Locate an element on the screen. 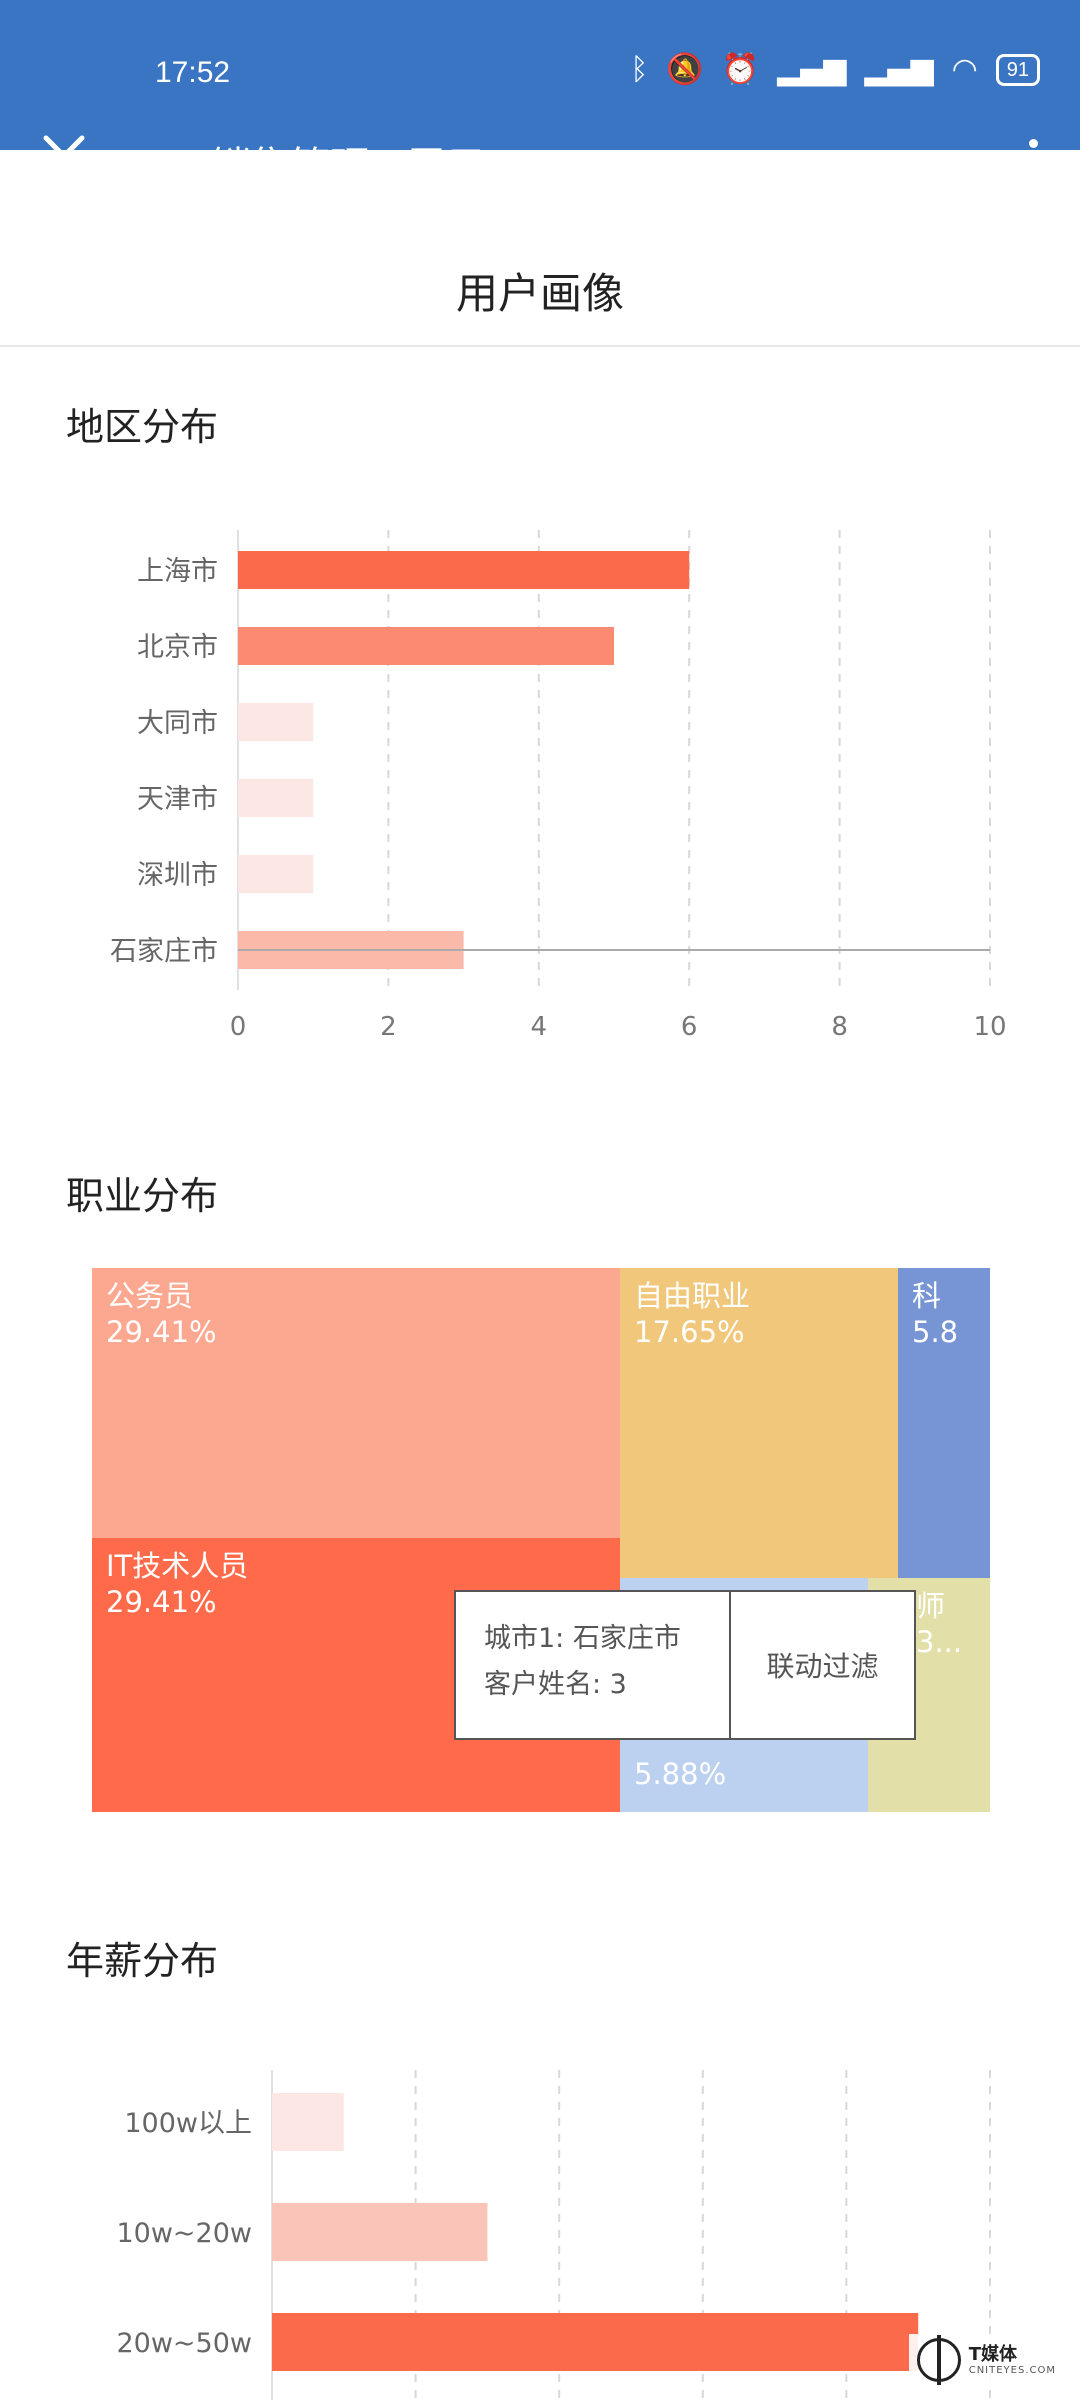 The width and height of the screenshot is (1080, 2400). close-button is located at coordinates (64, 156).